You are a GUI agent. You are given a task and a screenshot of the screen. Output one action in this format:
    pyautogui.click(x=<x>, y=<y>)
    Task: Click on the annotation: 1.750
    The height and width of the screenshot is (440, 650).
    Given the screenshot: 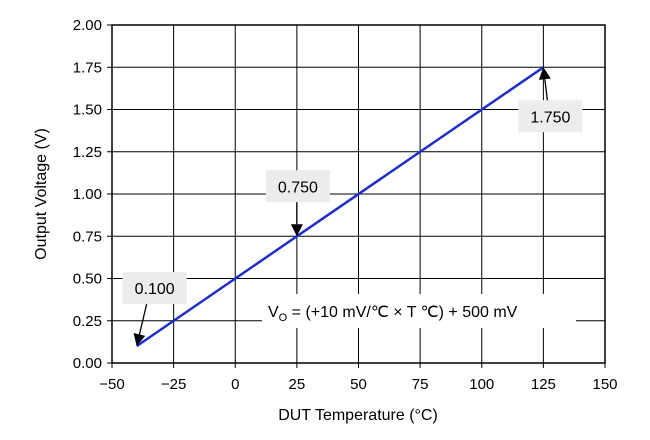 What is the action you would take?
    pyautogui.click(x=550, y=100)
    